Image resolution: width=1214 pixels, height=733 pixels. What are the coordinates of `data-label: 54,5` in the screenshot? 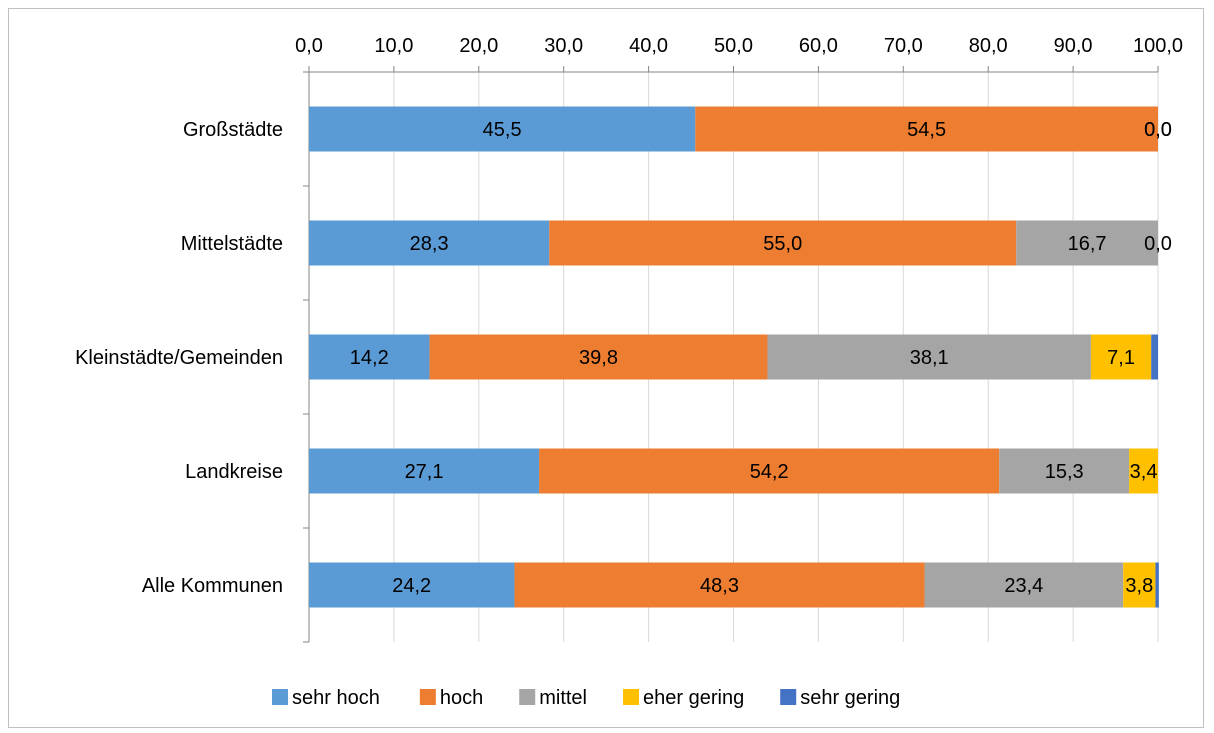 It's located at (926, 130).